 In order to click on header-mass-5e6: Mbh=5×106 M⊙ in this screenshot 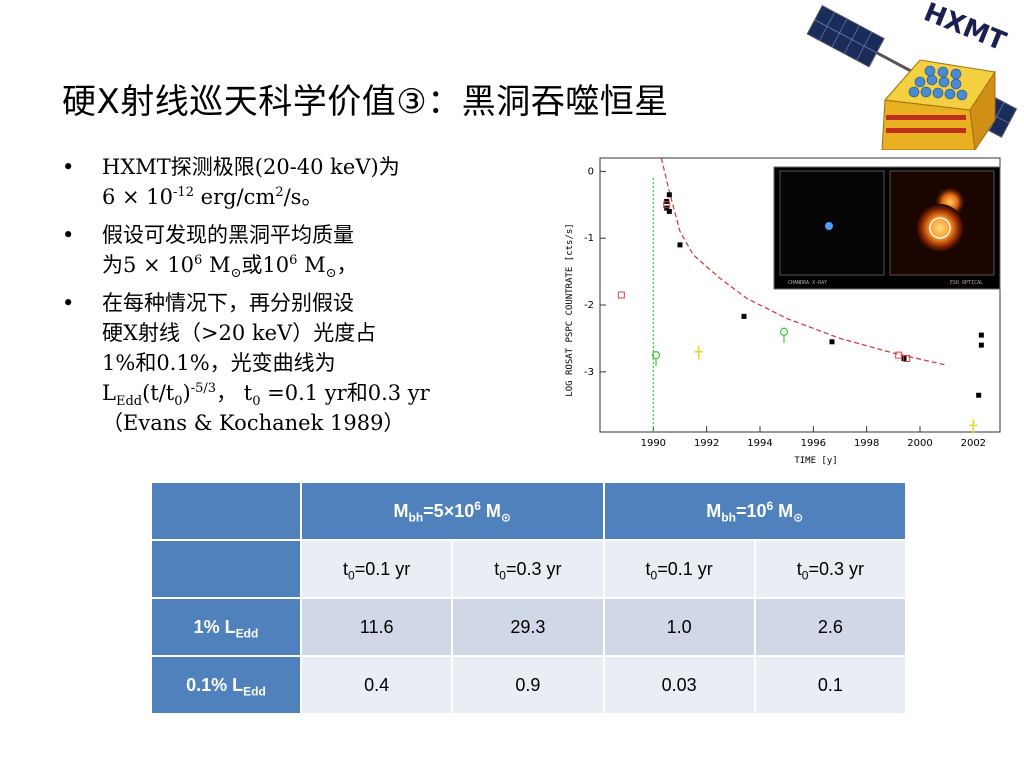, I will do `click(452, 511)`.